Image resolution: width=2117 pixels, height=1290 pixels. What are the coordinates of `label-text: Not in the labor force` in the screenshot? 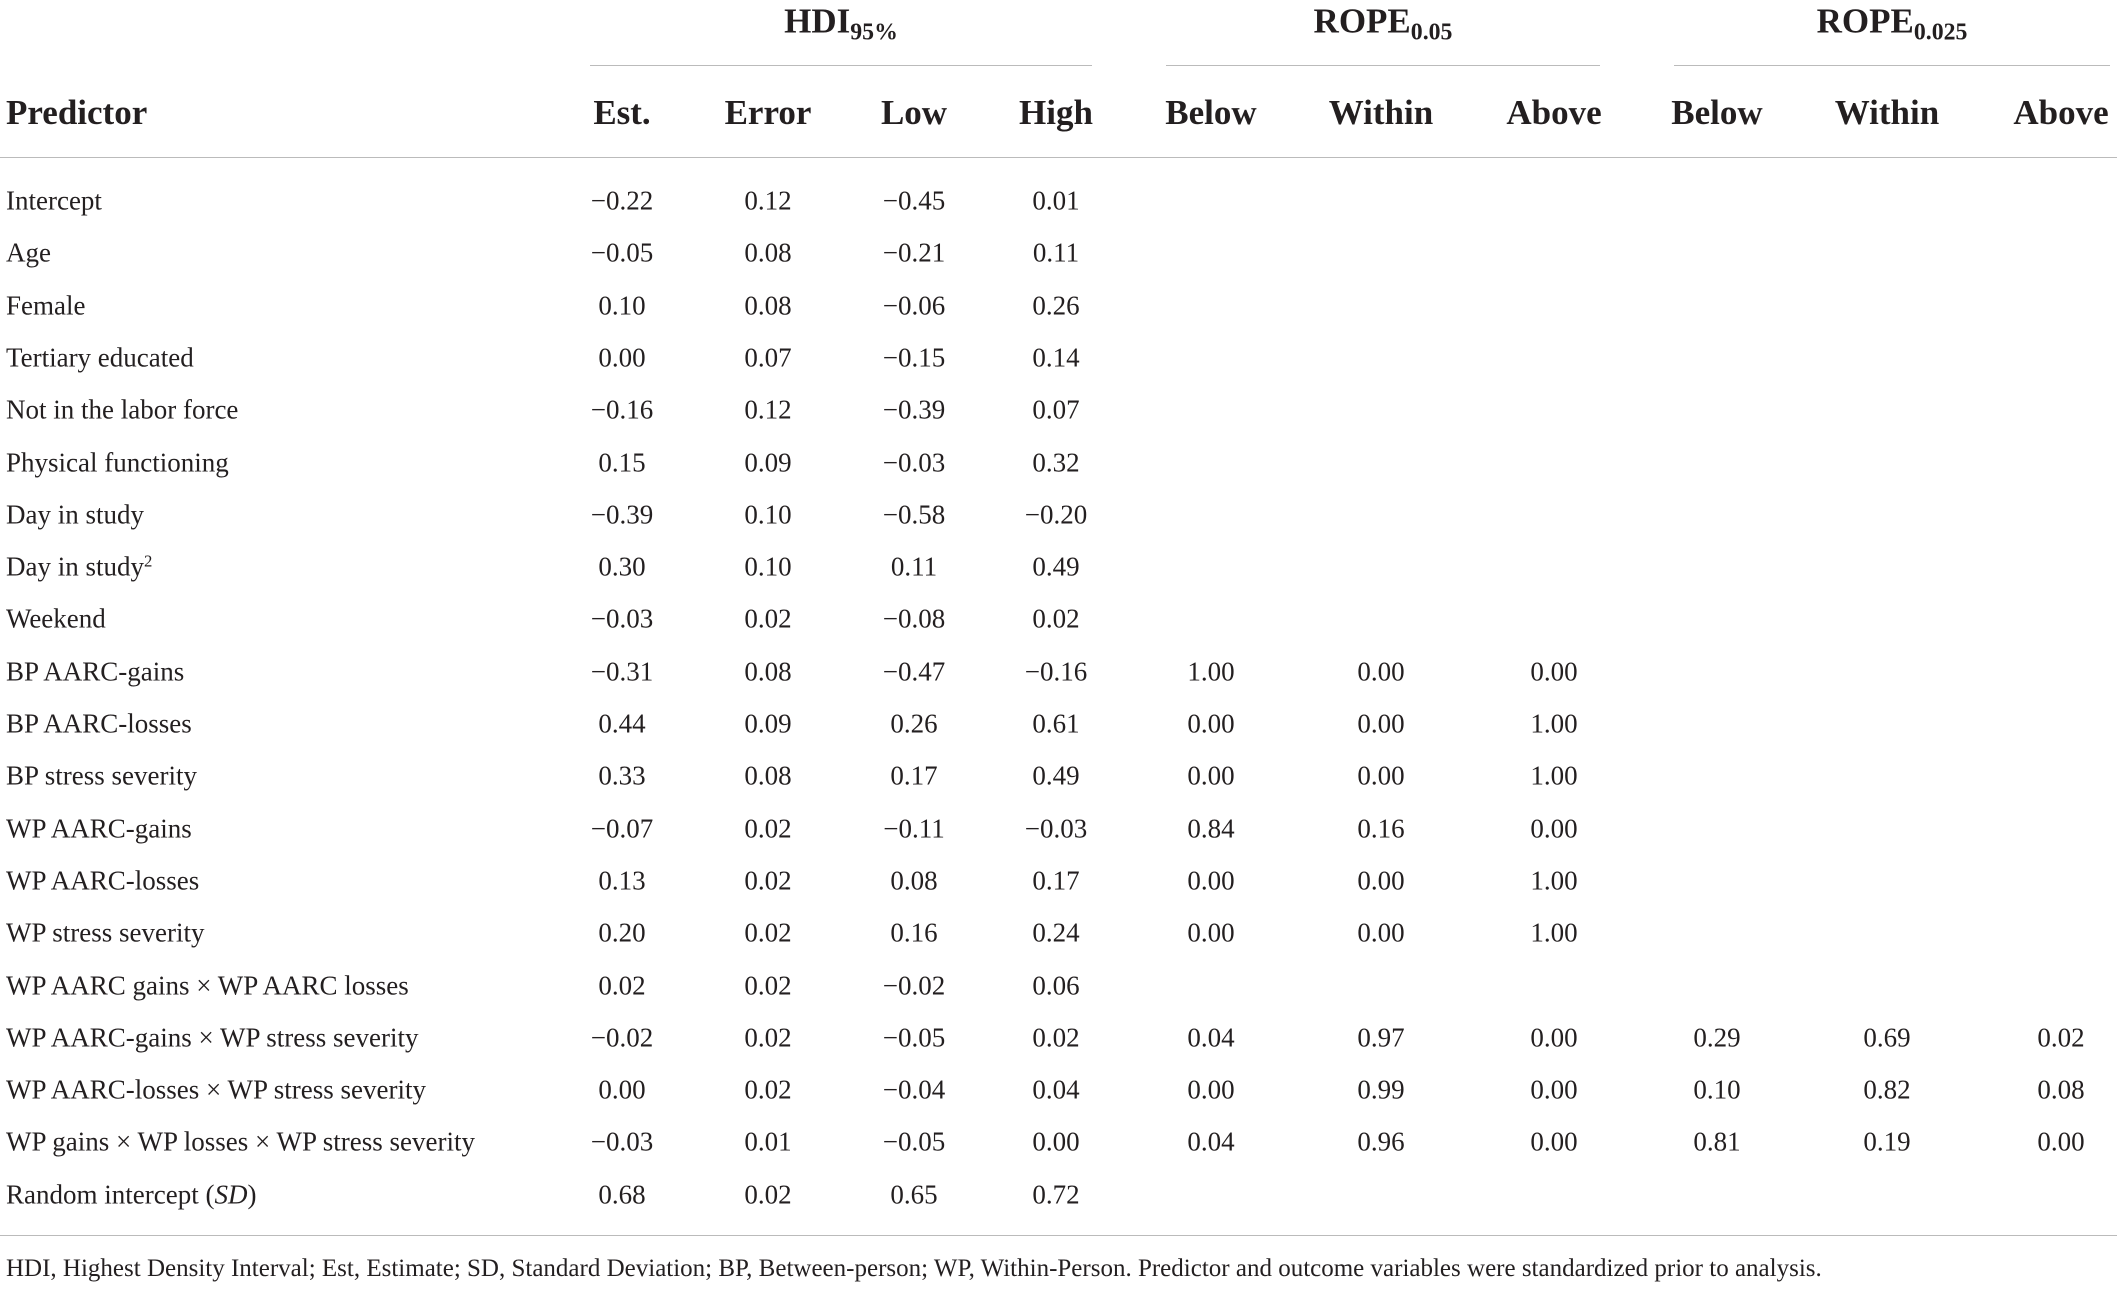 It's located at (122, 409).